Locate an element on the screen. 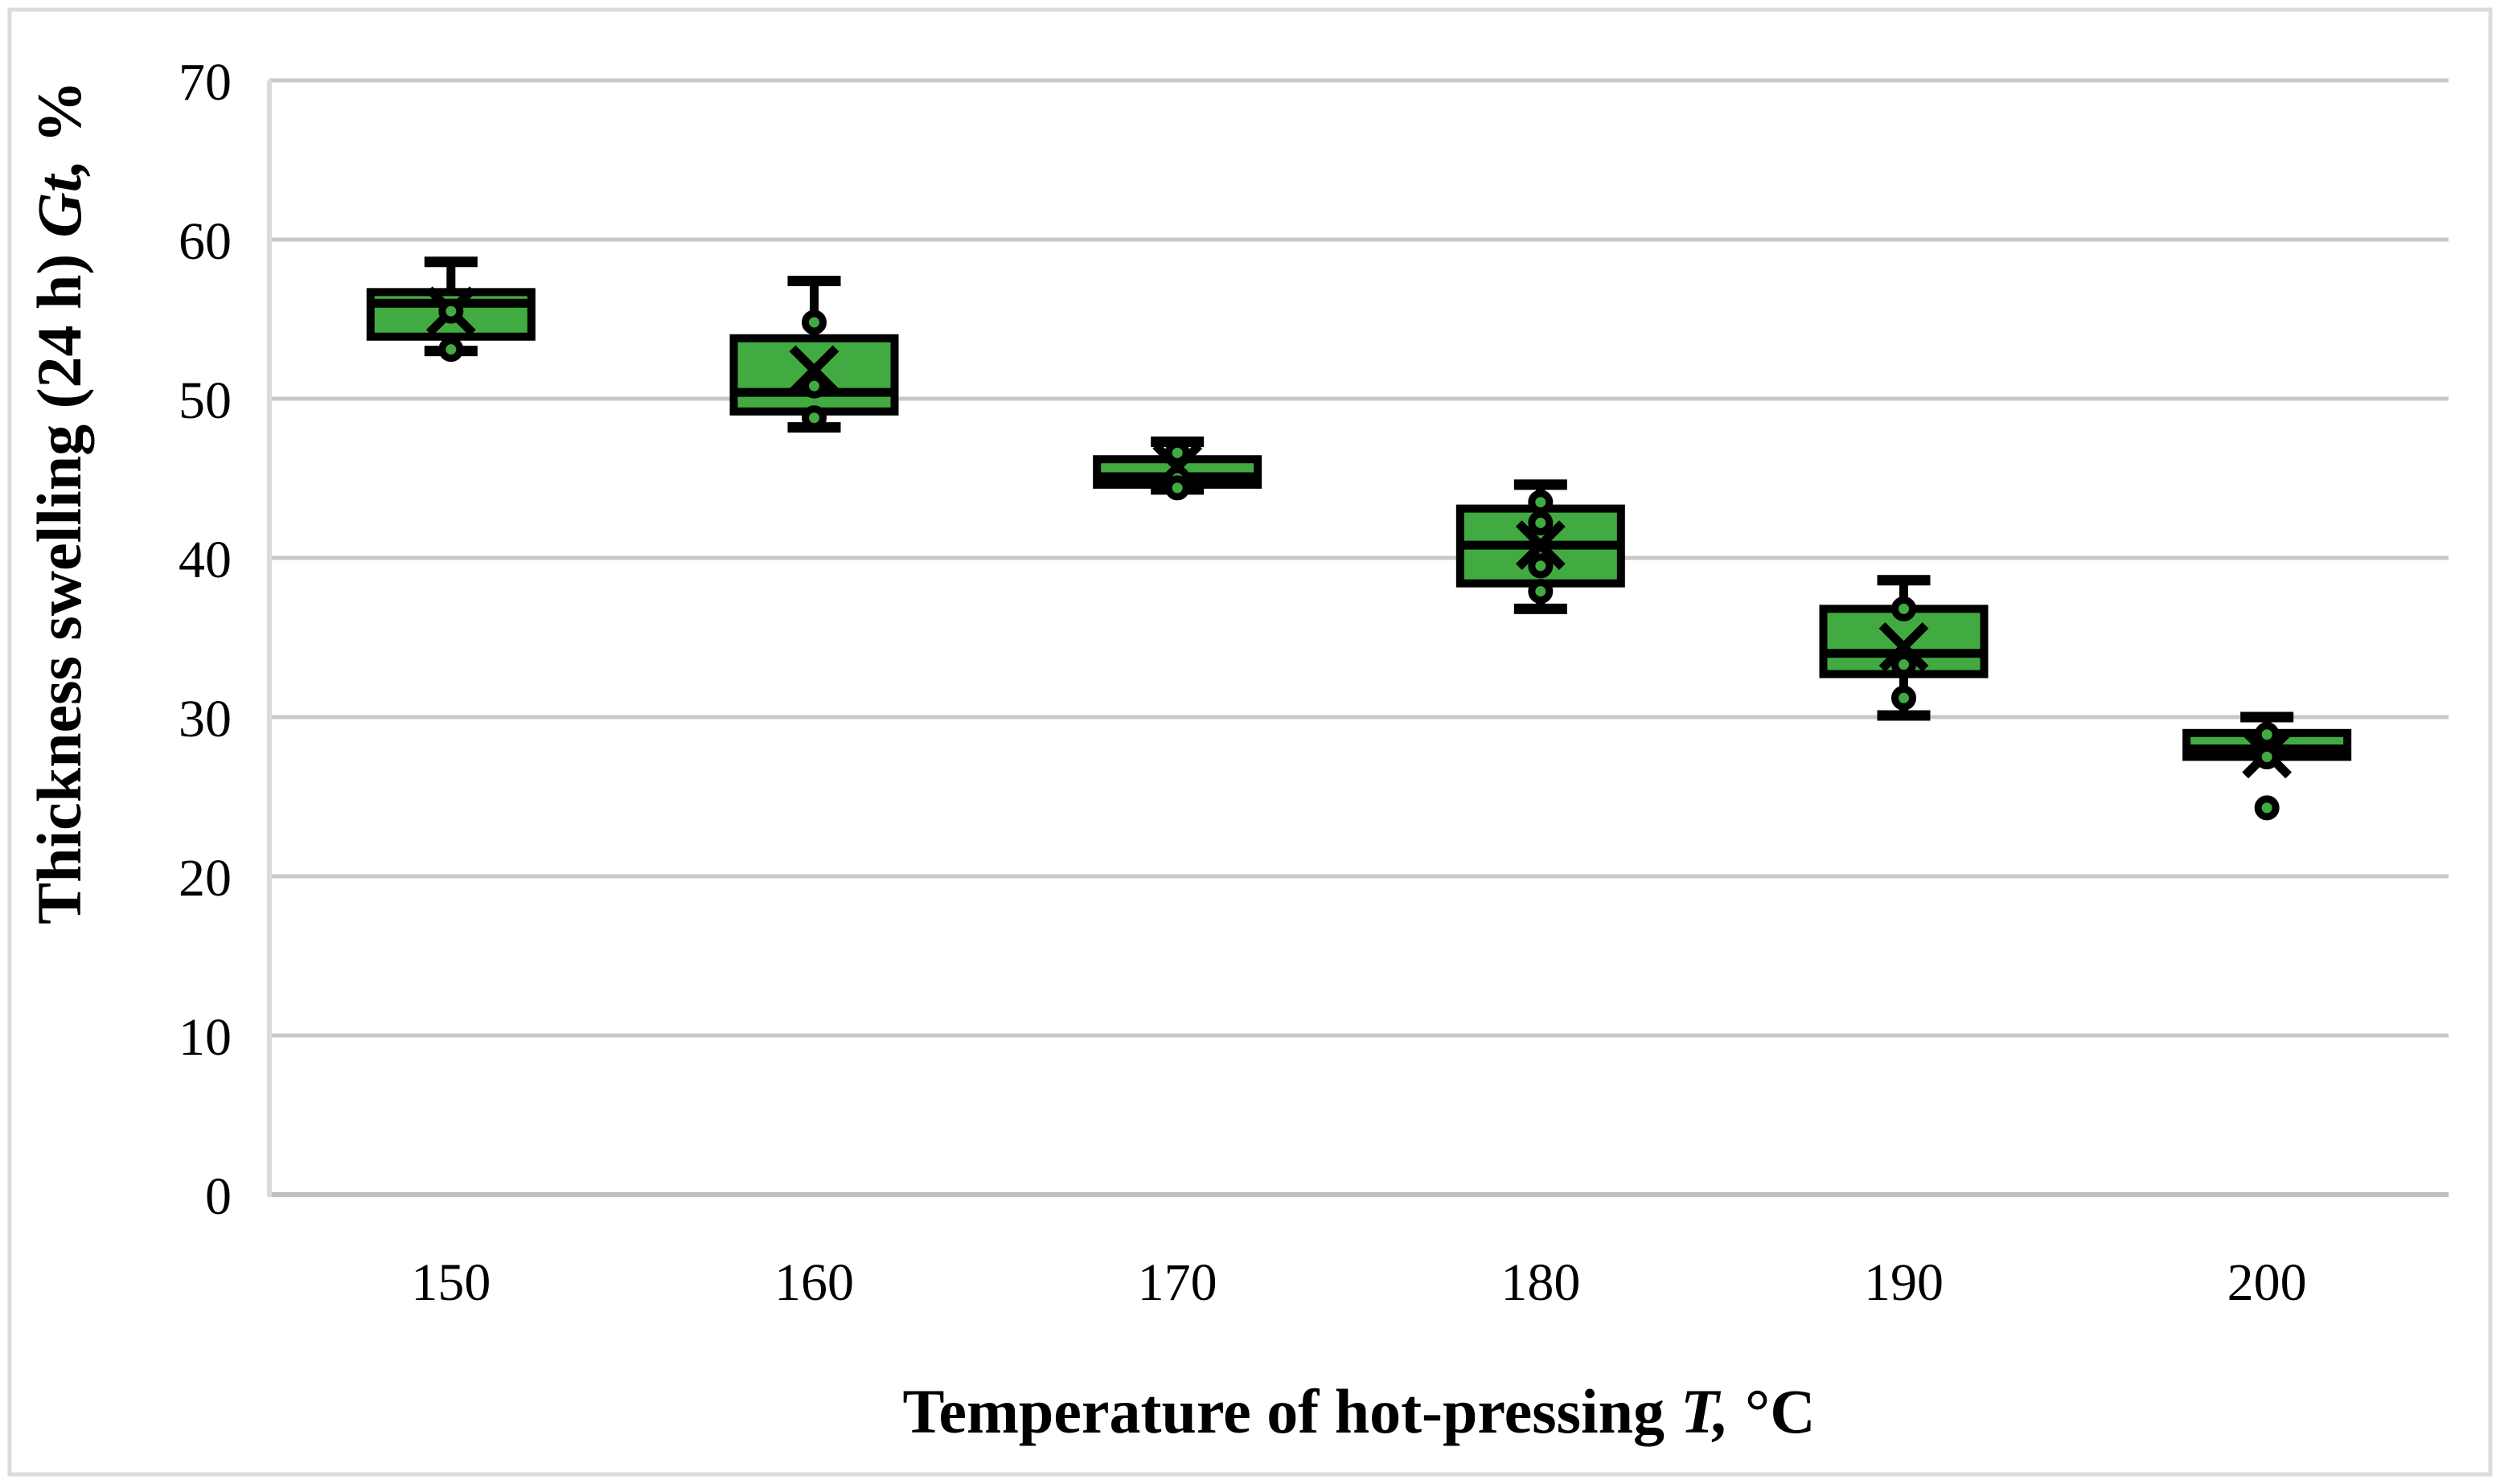  x-axis-title-main: Temperature of hot-pressing is located at coordinates (1284, 1411).